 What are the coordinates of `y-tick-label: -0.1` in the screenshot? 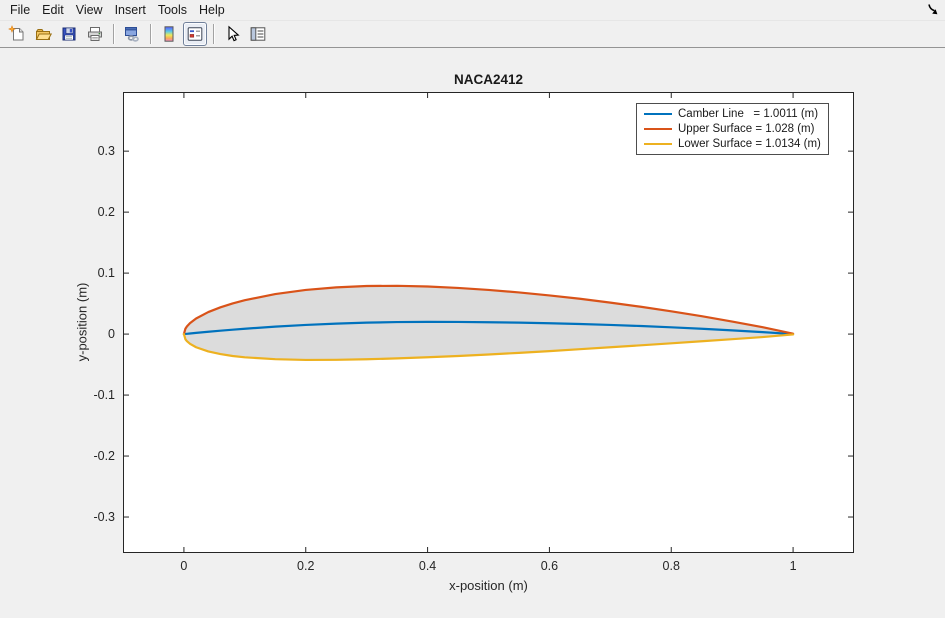 It's located at (104, 395).